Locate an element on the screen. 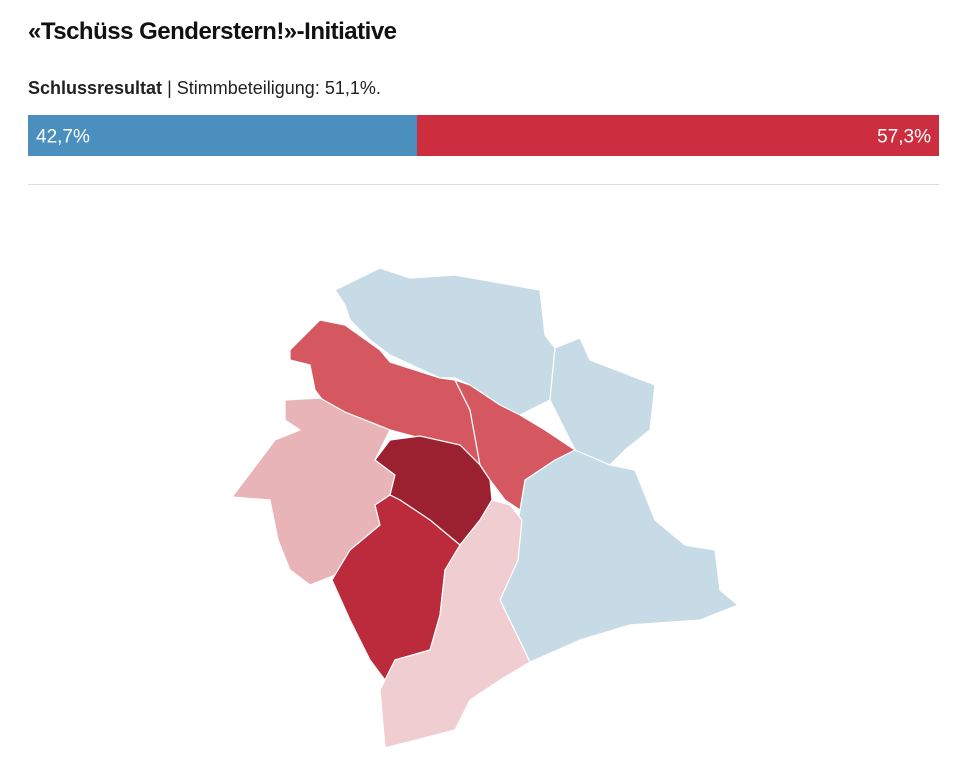 The height and width of the screenshot is (775, 966). result-bar: 42,7% 57,3% is located at coordinates (483, 135).